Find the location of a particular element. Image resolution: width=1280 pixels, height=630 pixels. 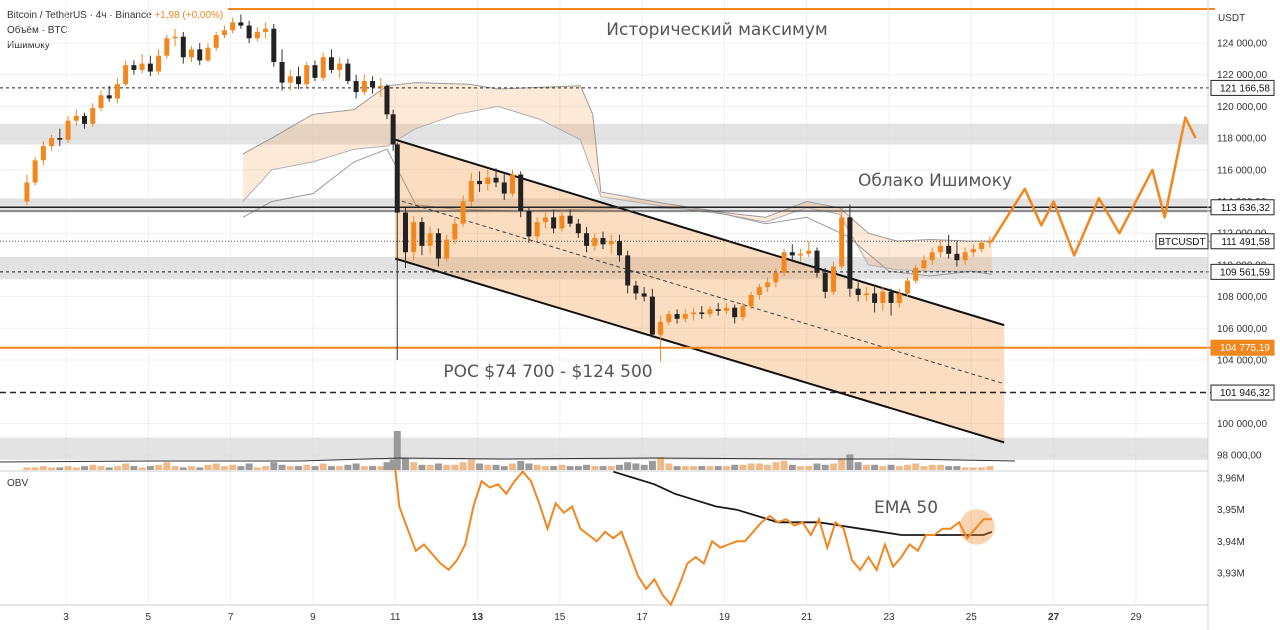

symbol-title: Bitcoin / TetherUS · 4ч · Binance is located at coordinates (79, 15).